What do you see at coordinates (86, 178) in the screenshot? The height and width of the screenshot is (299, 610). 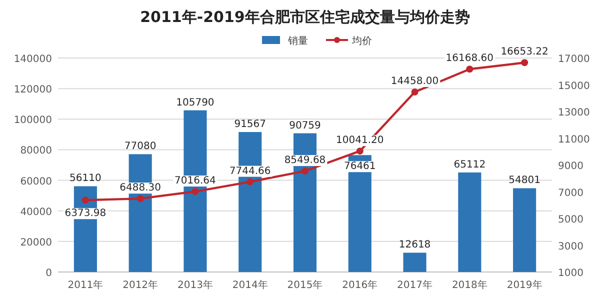 I see `data-label: 56110` at bounding box center [86, 178].